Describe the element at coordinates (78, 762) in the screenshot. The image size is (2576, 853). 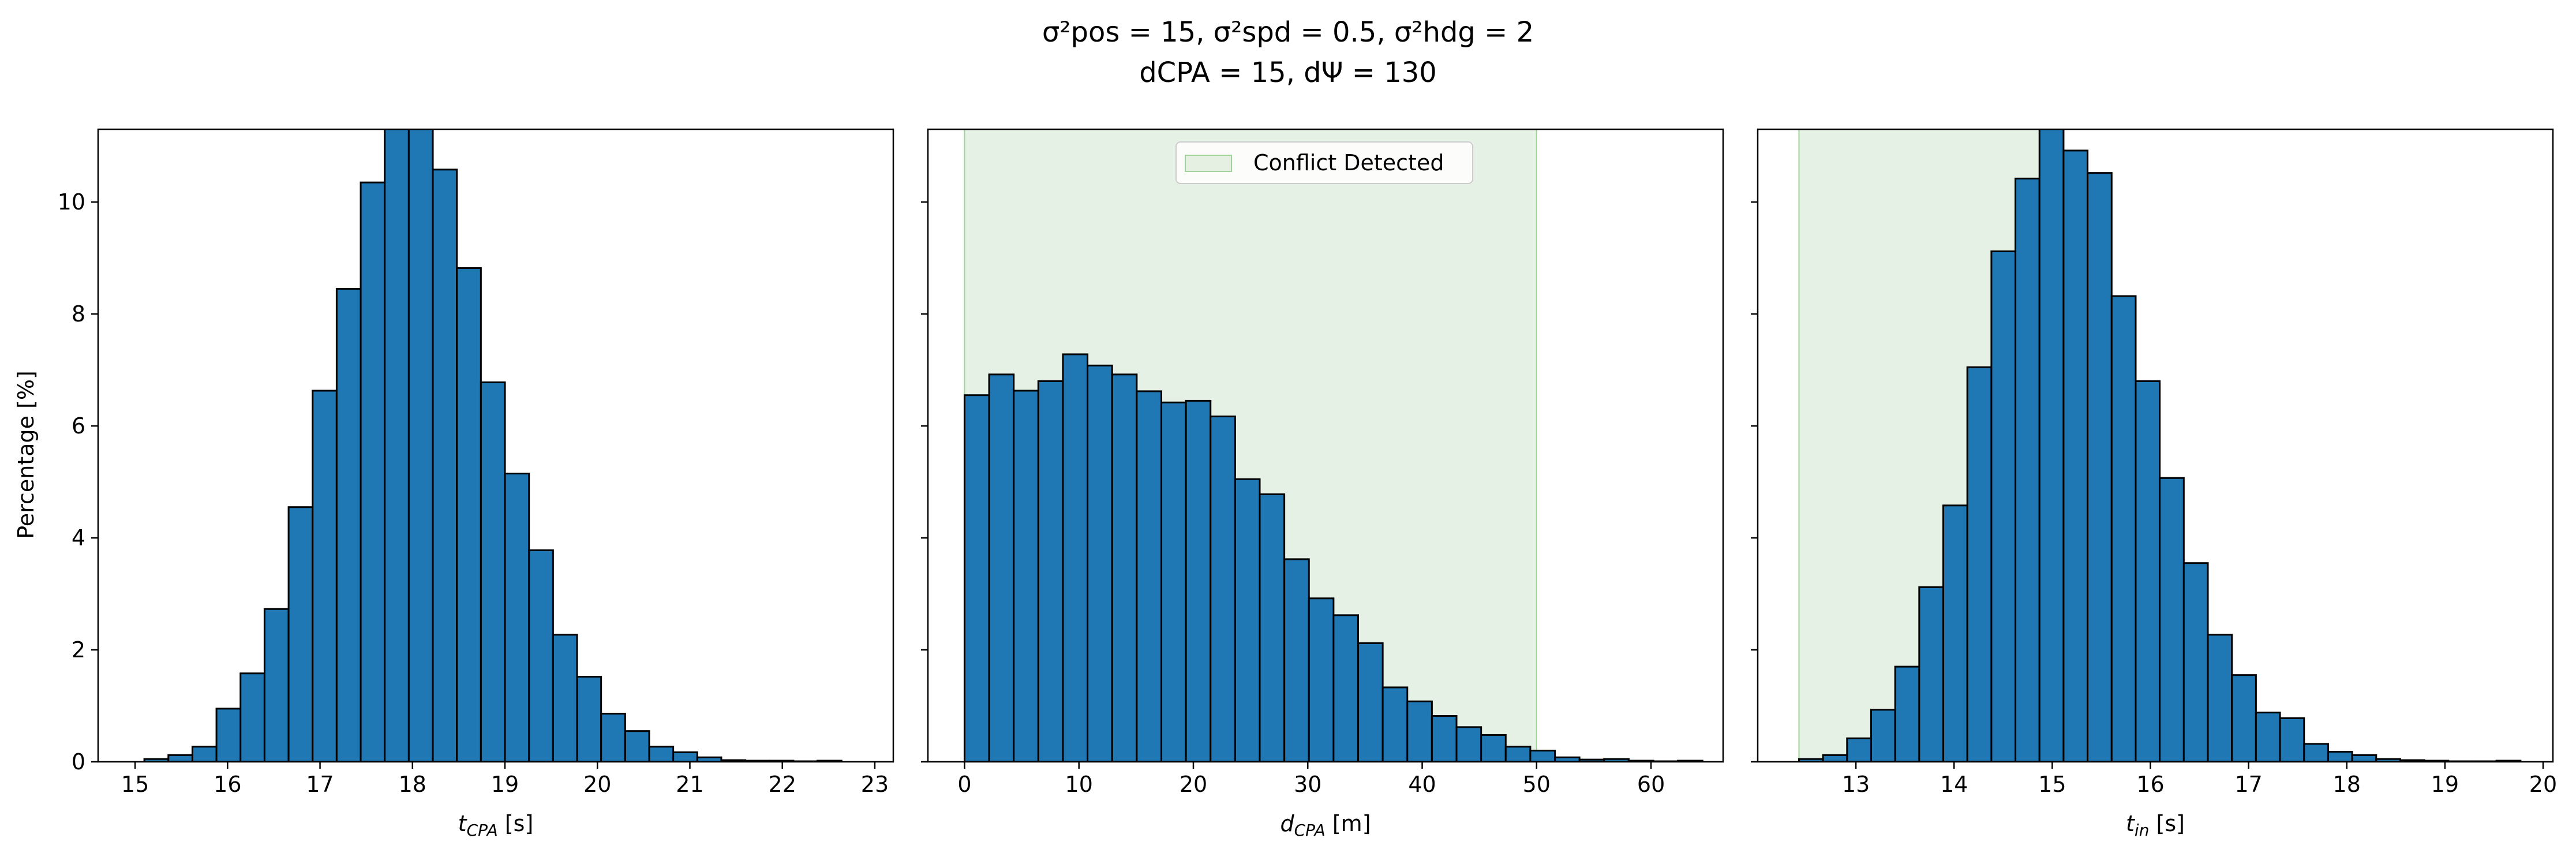
I see `y-tick-label: 0` at that location.